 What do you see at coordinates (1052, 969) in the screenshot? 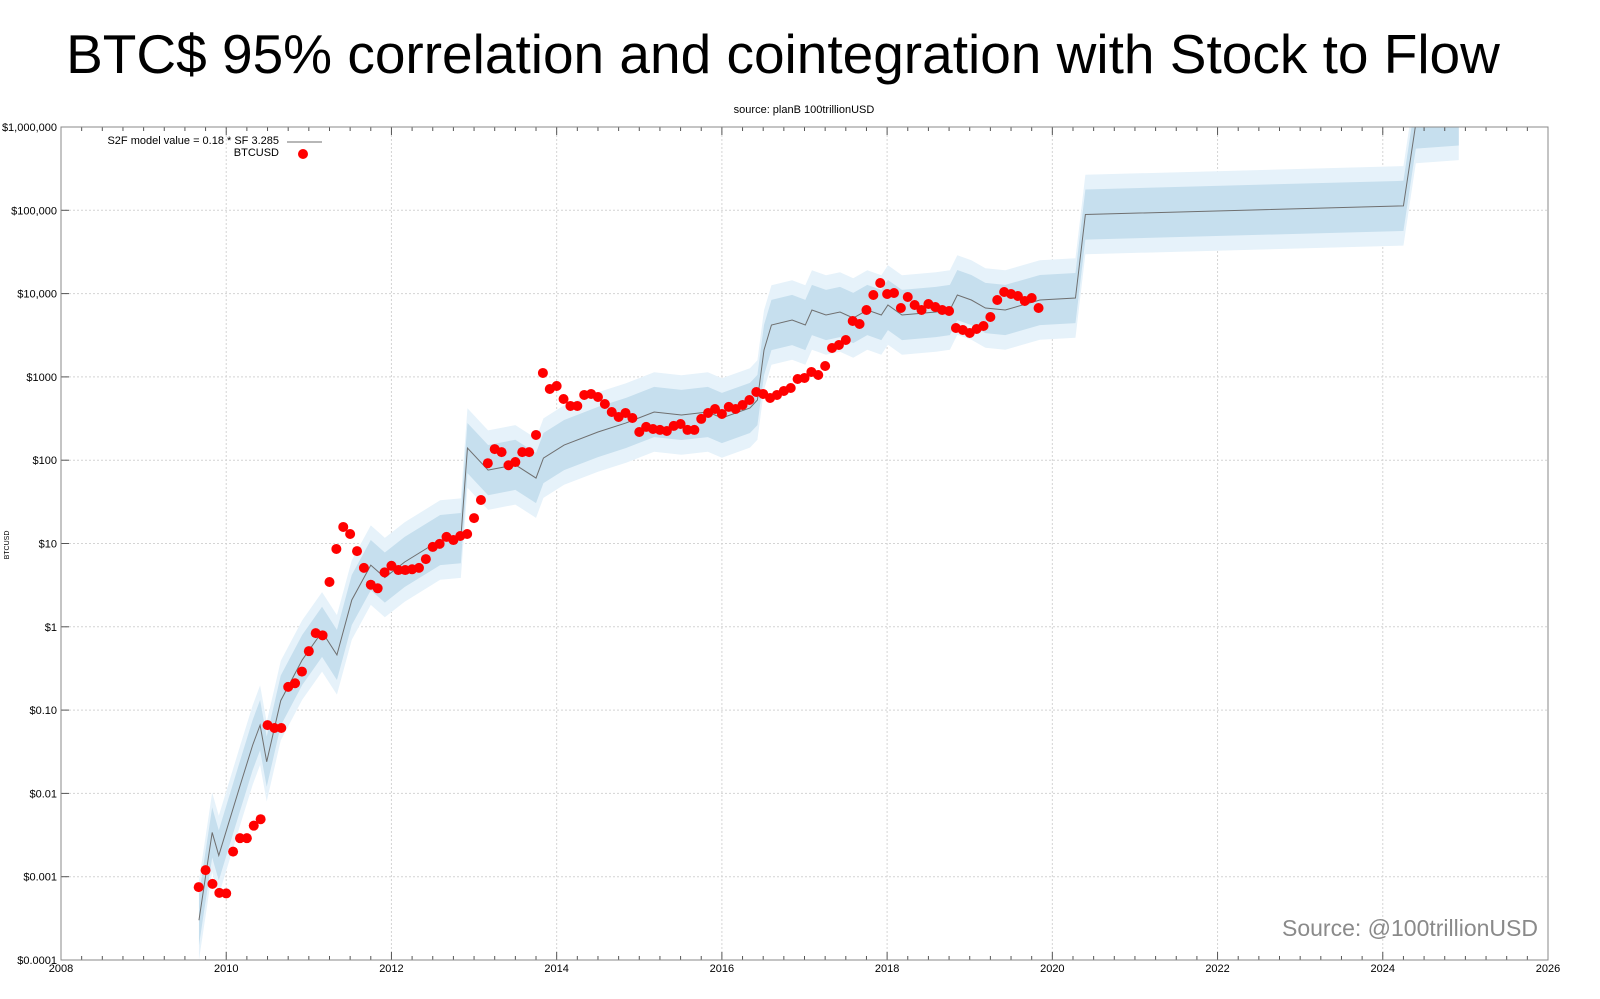
I see `x-tick-label: 2020` at bounding box center [1052, 969].